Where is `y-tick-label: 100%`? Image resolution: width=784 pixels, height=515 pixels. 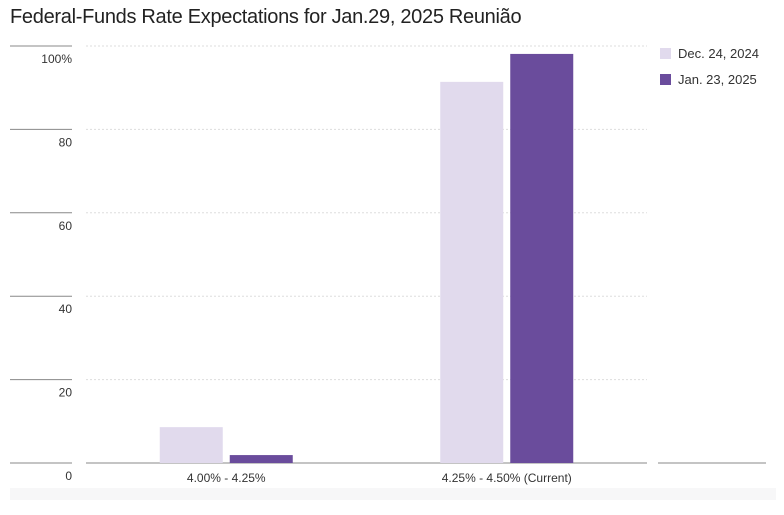
y-tick-label: 100% is located at coordinates (56, 59).